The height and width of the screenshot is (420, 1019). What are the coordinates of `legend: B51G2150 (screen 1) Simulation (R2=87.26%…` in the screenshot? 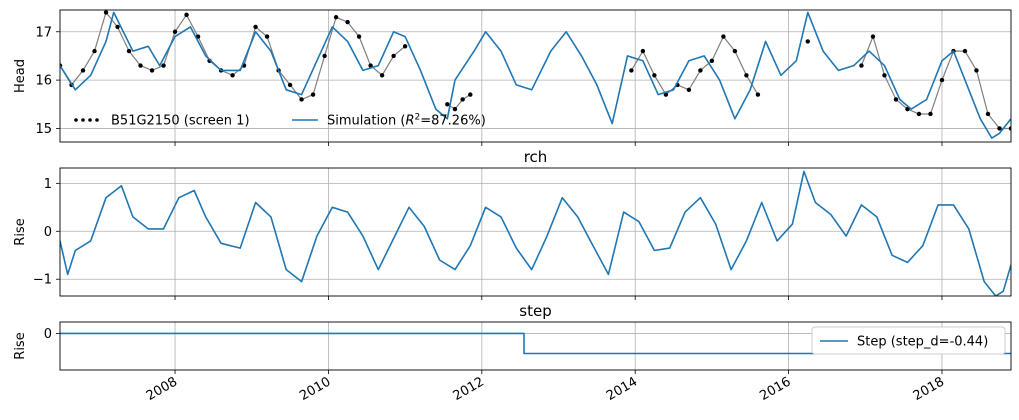 It's located at (280, 121).